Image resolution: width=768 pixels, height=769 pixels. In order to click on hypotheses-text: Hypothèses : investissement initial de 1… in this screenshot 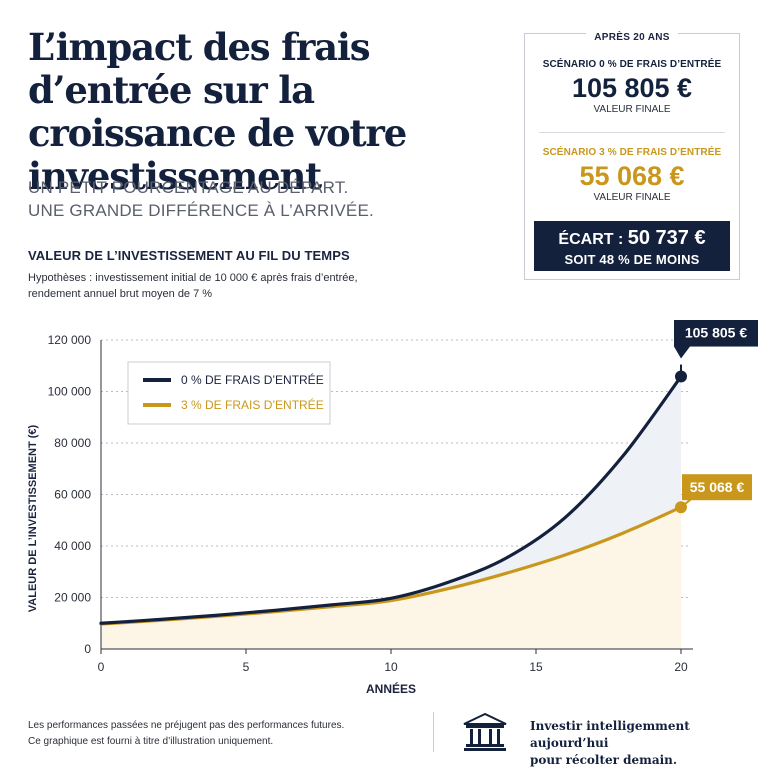, I will do `click(243, 286)`.